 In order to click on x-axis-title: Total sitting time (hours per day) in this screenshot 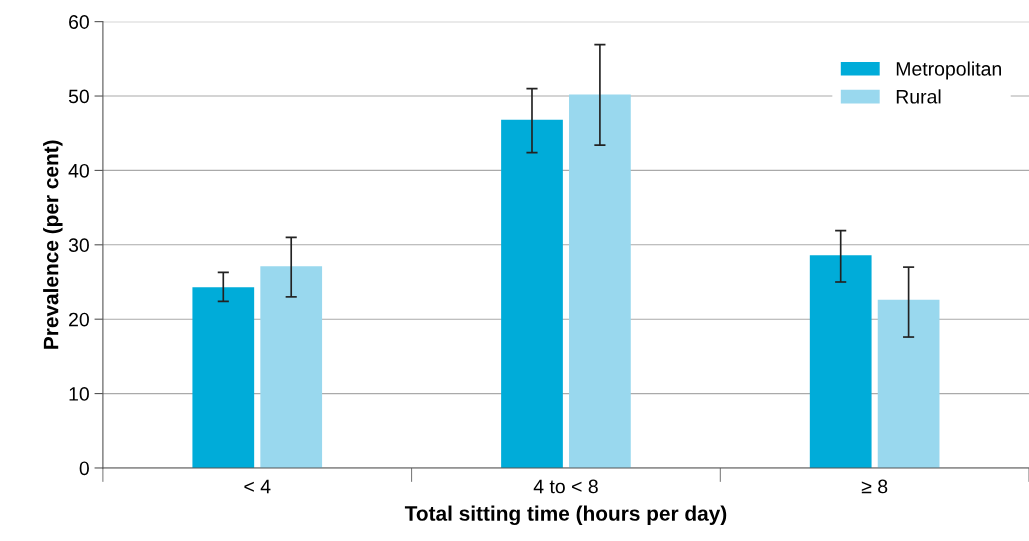, I will do `click(565, 515)`.